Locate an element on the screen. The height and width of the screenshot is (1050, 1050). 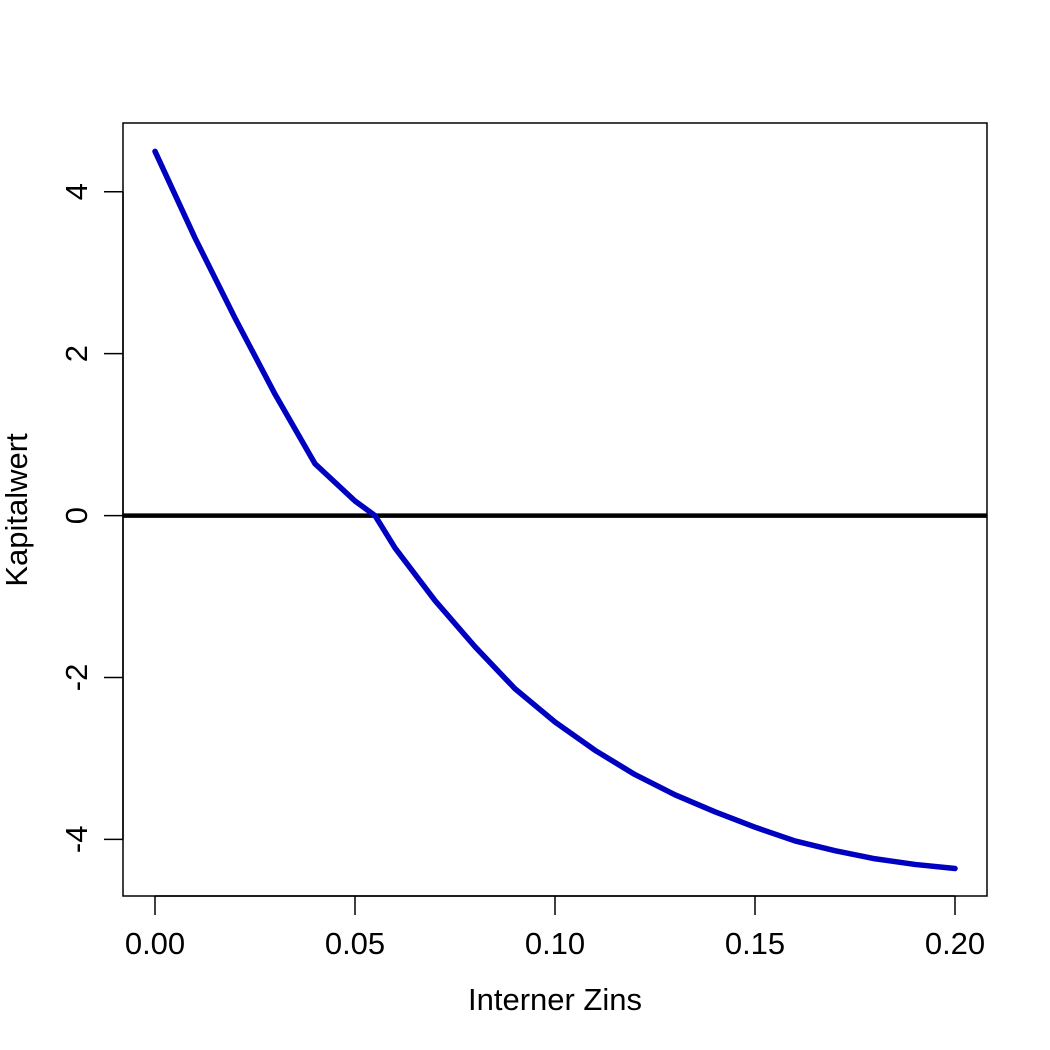
x-axis-label: Interner Zins is located at coordinates (555, 999).